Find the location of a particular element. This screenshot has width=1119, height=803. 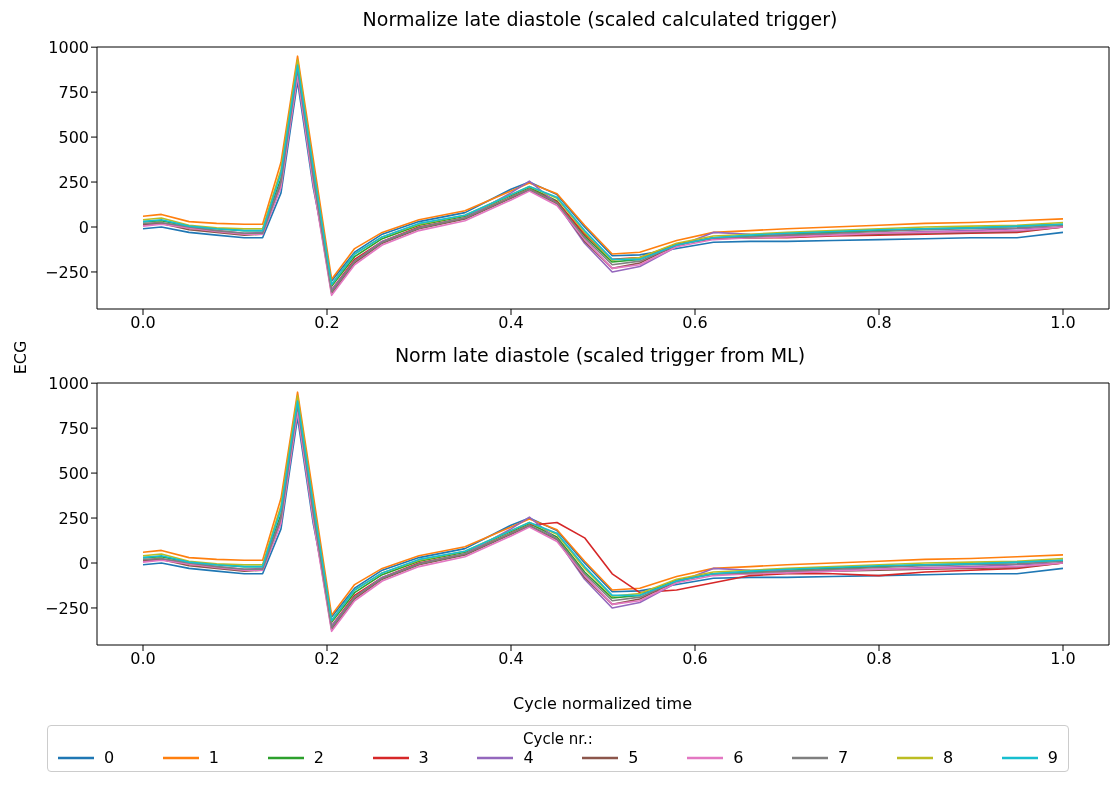

legend-label: 6 is located at coordinates (738, 757).